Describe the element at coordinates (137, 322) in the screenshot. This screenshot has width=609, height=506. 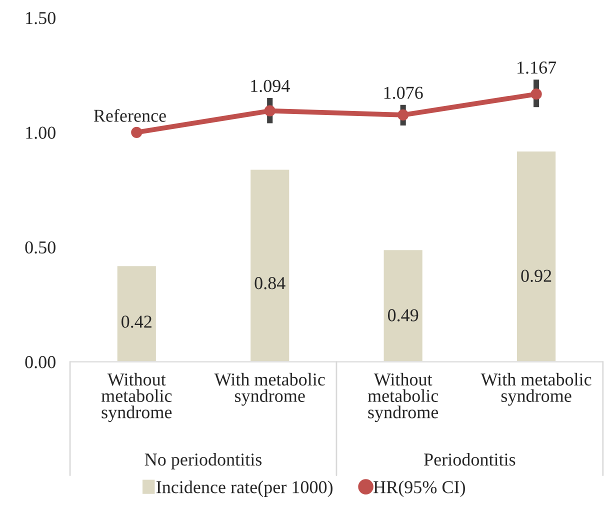
I see `data-label: 0.42` at that location.